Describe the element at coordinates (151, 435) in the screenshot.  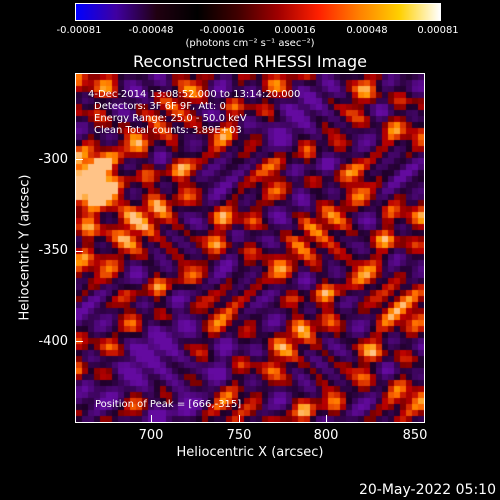
I see `x-tick-label: 700` at that location.